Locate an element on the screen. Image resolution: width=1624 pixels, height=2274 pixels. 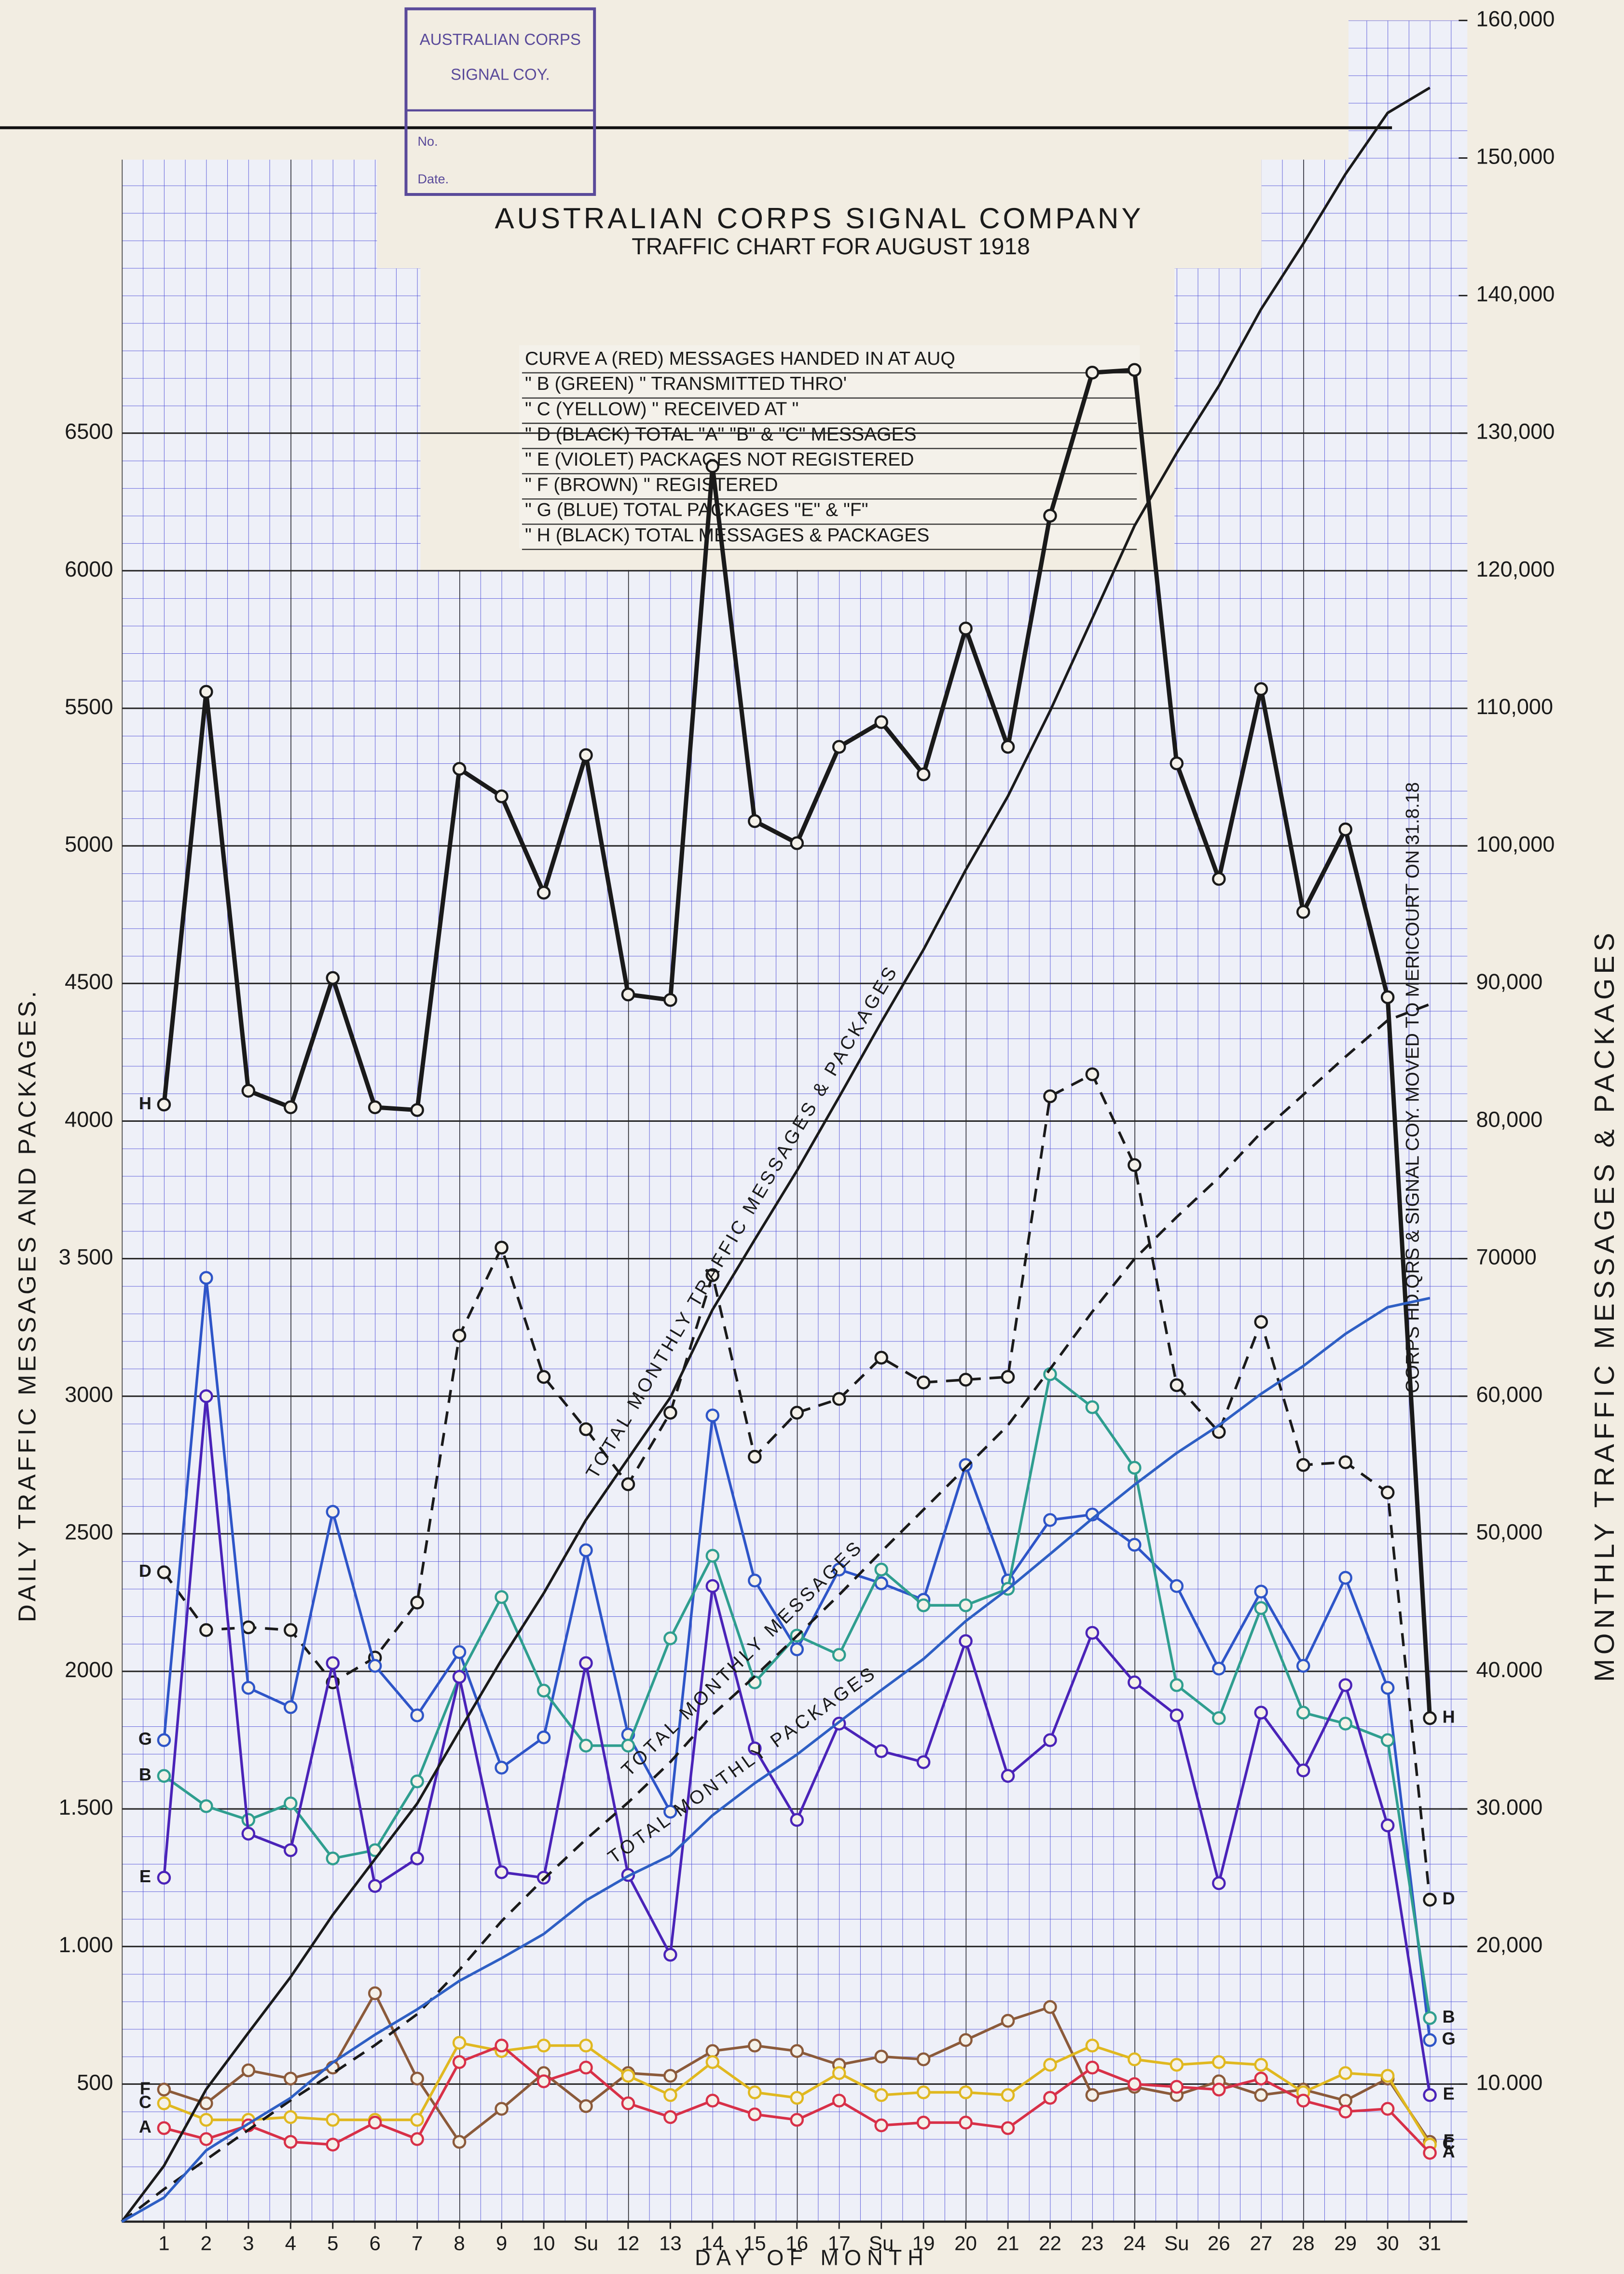
y-tick-label: 5500 is located at coordinates (89, 706).